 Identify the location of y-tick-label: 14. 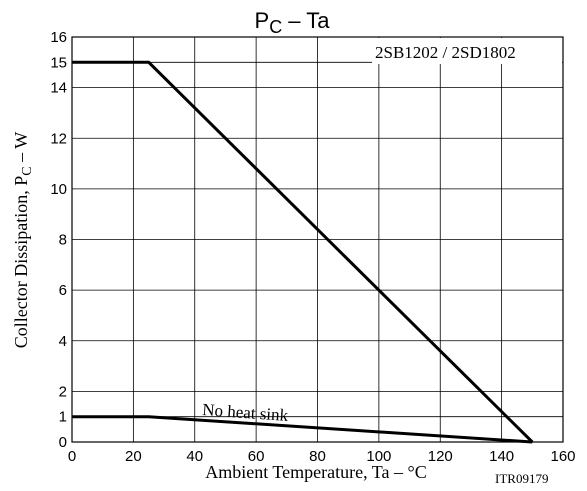
(58, 88).